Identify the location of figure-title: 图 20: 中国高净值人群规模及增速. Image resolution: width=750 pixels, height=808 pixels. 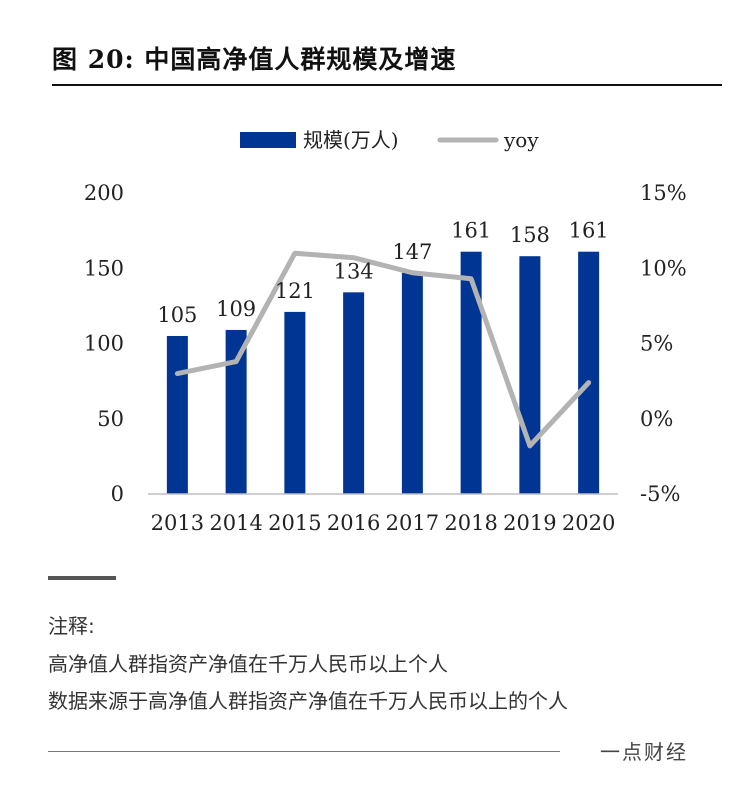
(254, 59).